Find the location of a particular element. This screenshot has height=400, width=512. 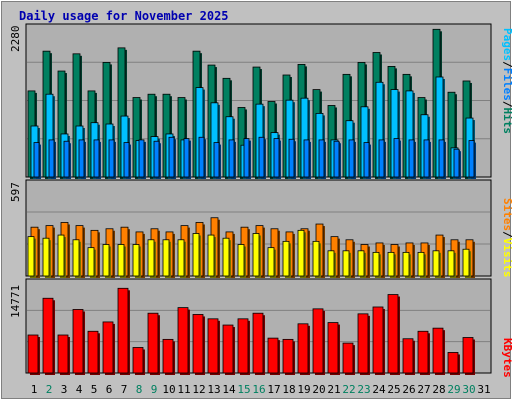

bar-files-day-5-face is located at coordinates (96, 158).